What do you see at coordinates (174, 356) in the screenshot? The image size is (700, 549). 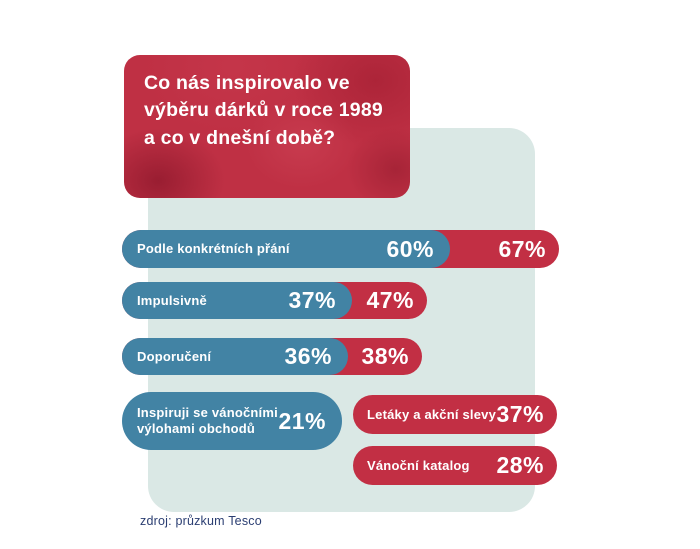 I see `bar-label: Doporučení` at bounding box center [174, 356].